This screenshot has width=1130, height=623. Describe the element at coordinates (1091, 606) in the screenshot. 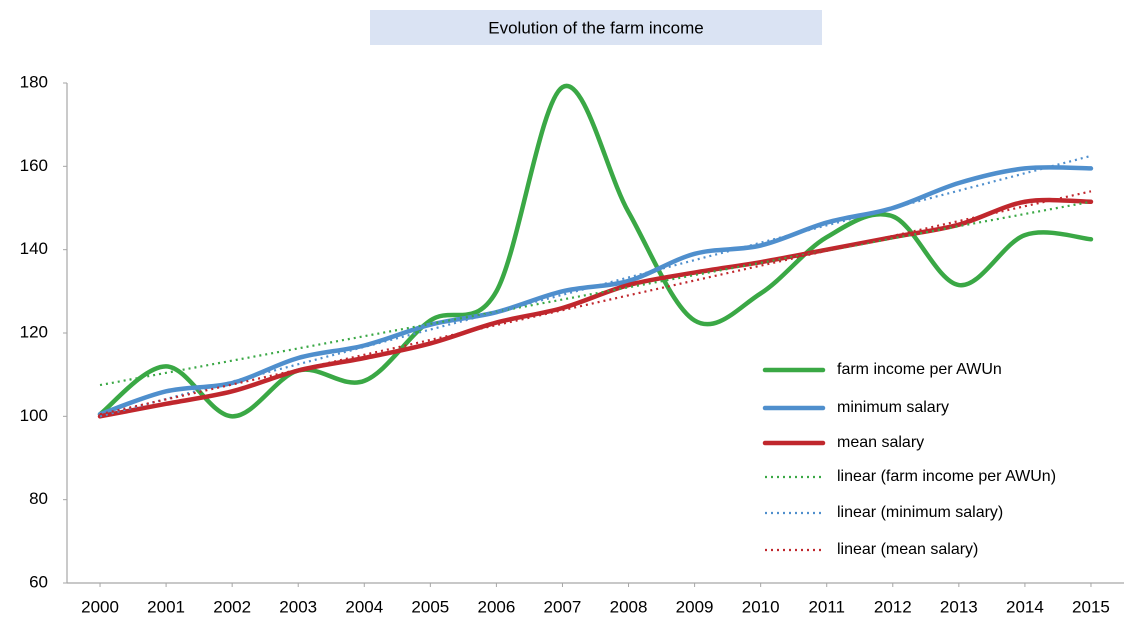

I see `x-tick-label: 2015` at that location.